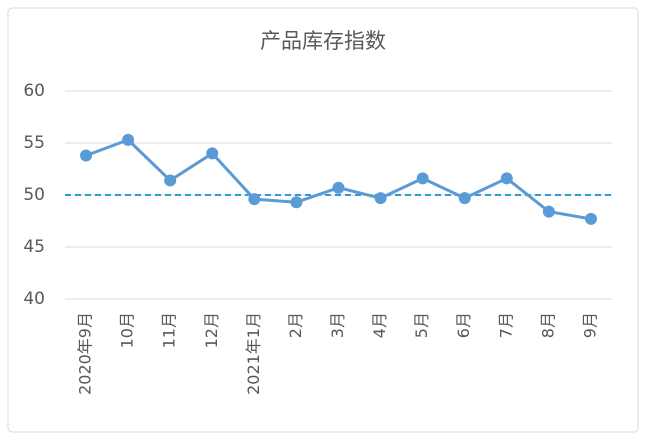 The width and height of the screenshot is (648, 446). I want to click on x-tick-label: 11月, so click(169, 330).